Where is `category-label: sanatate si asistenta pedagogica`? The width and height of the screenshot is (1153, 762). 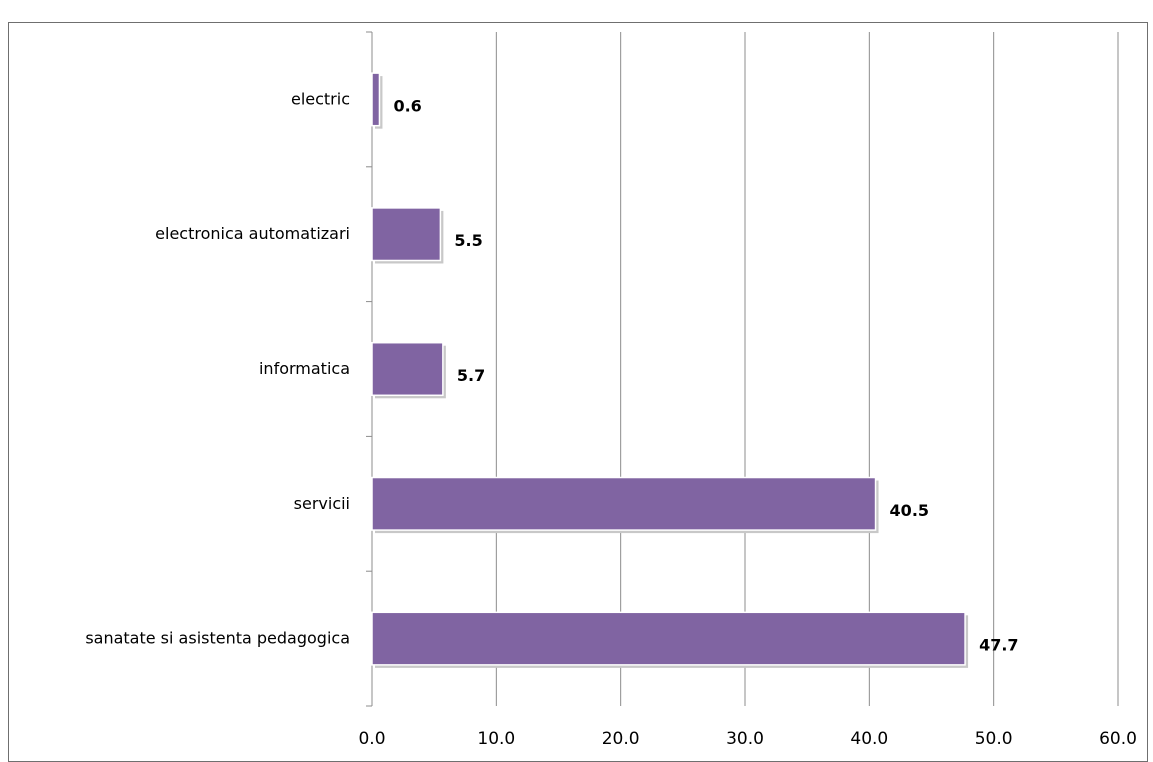
category-label: sanatate si asistenta pedagogica is located at coordinates (217, 638).